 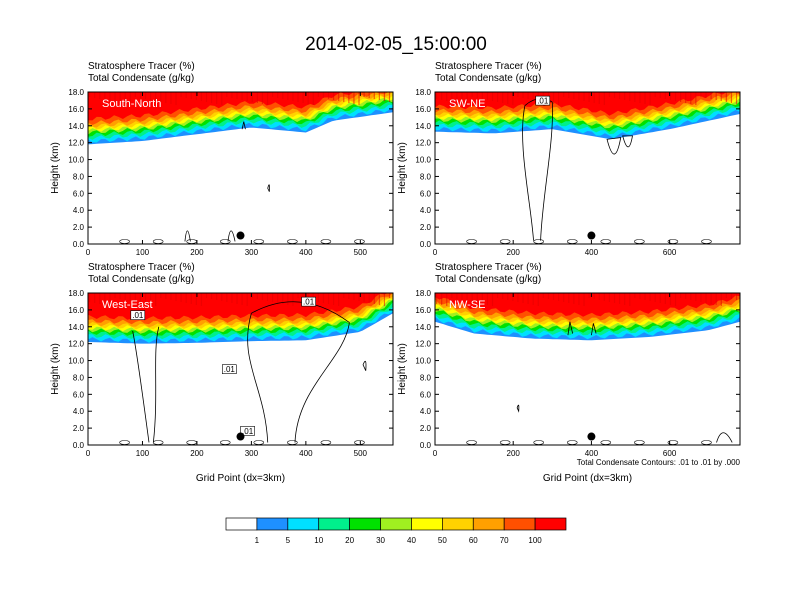 What do you see at coordinates (426, 445) in the screenshot?
I see `y-tick-label: 0.0` at bounding box center [426, 445].